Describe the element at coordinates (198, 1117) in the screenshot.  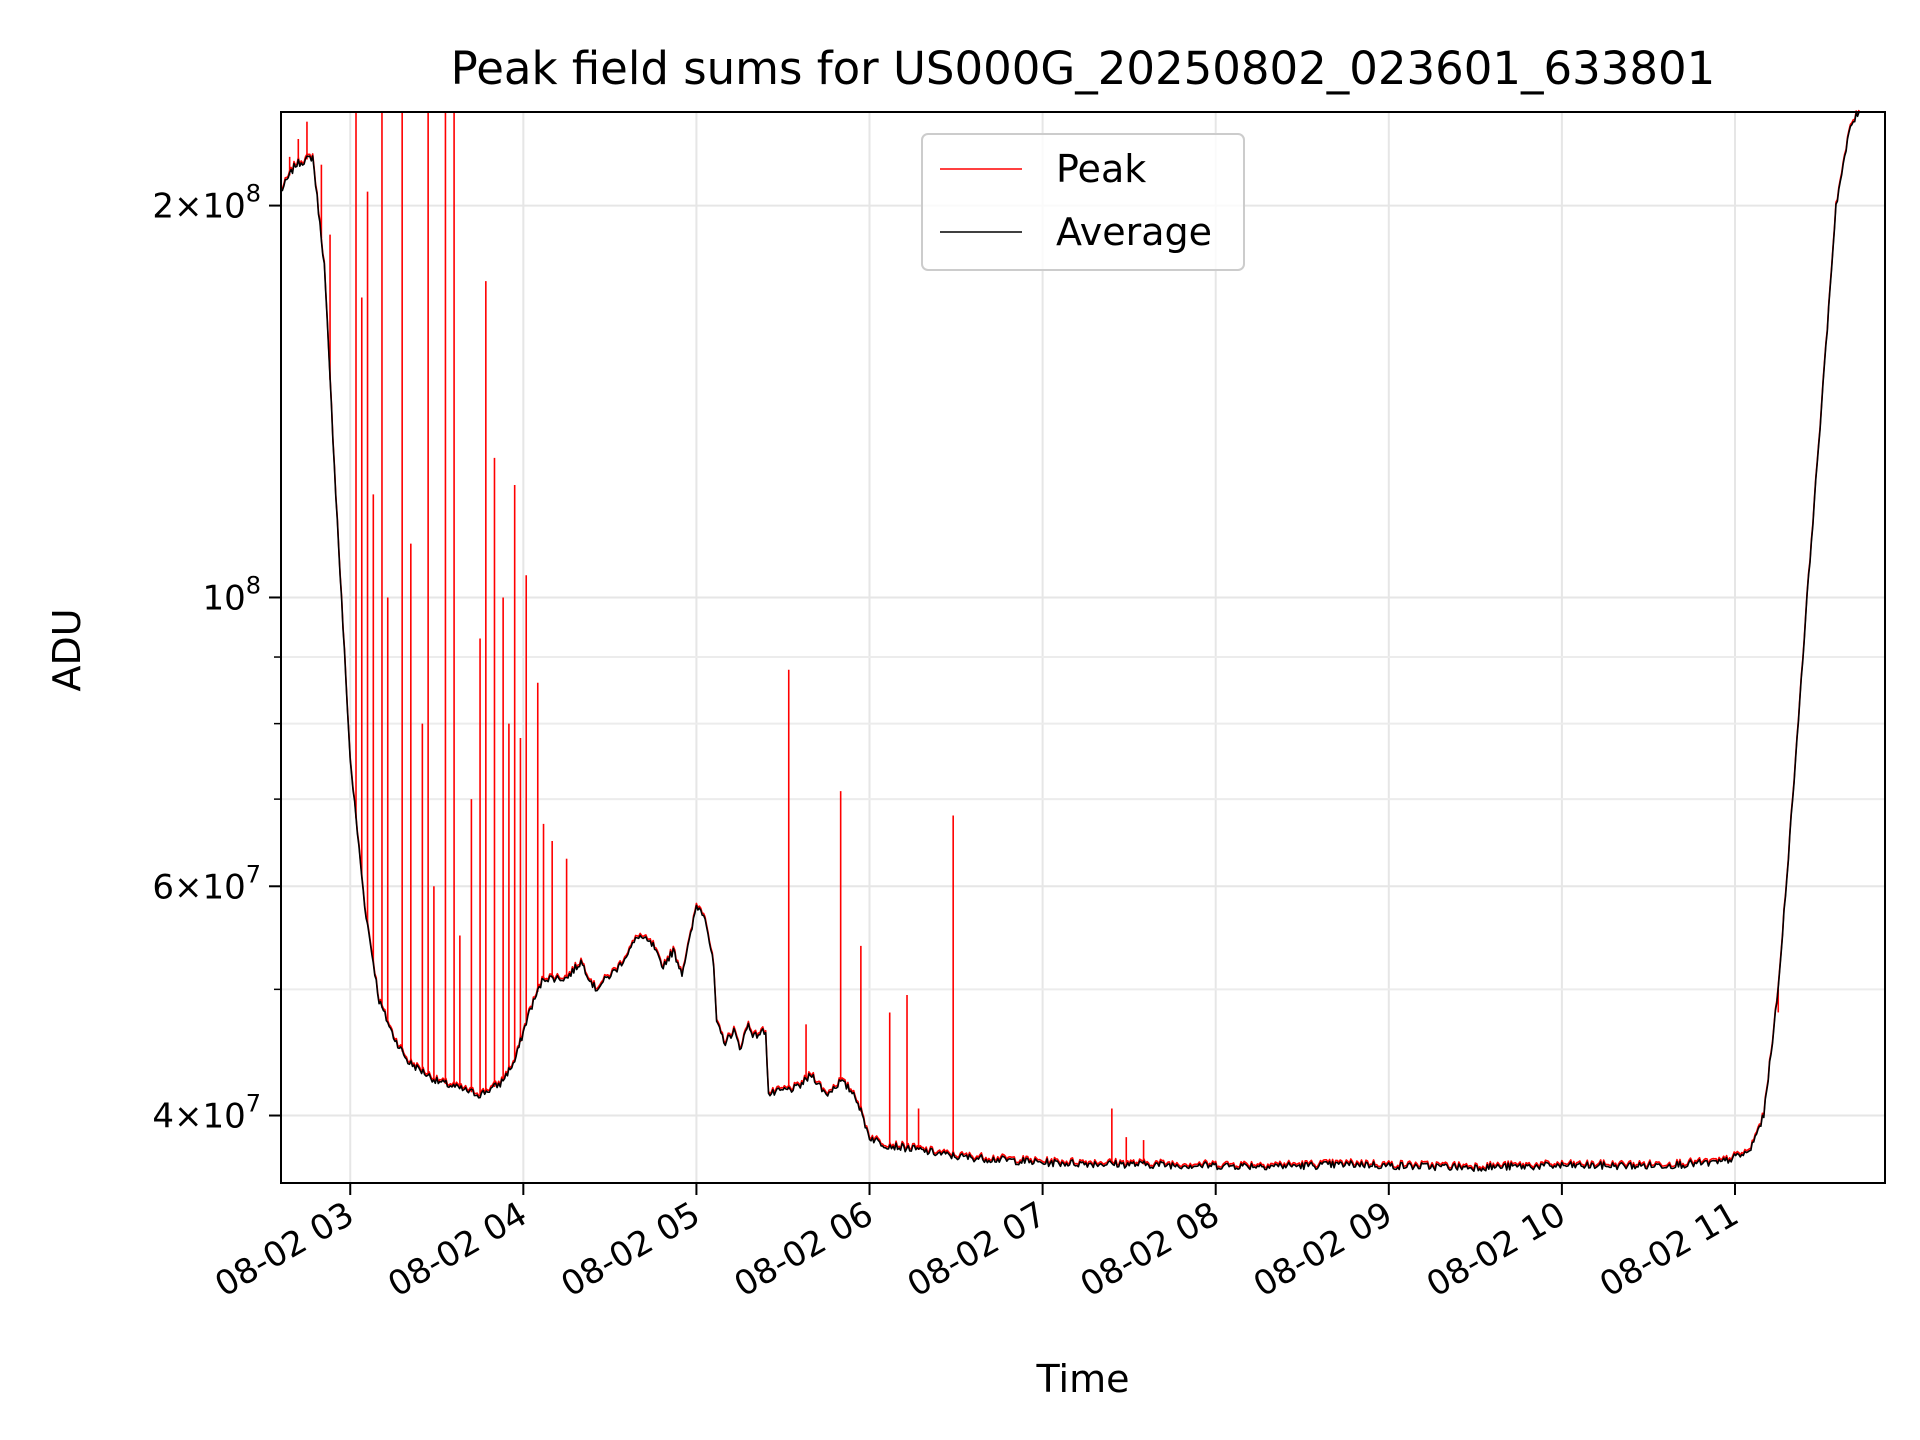
I see `y-tick-base: 4×10` at that location.